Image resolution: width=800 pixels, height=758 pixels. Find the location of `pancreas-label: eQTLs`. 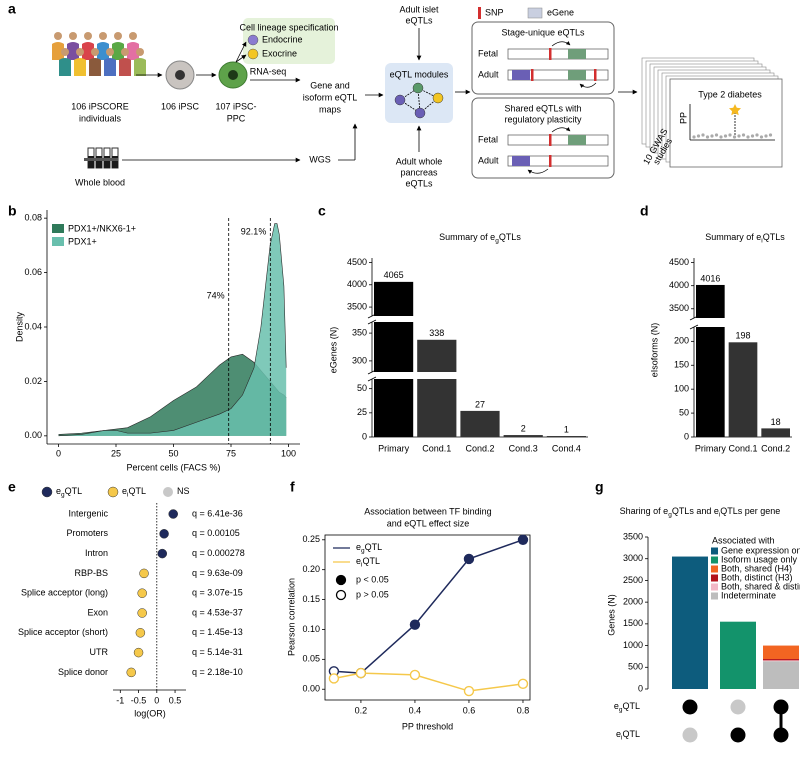

pancreas-label: eQTLs is located at coordinates (419, 183).